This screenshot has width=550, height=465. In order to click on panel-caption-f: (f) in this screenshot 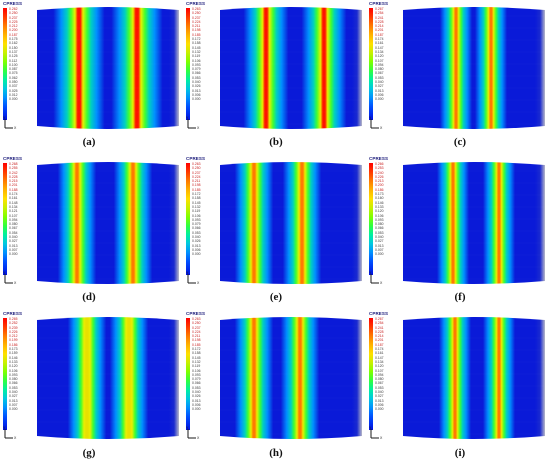, I will do `click(460, 297)`.